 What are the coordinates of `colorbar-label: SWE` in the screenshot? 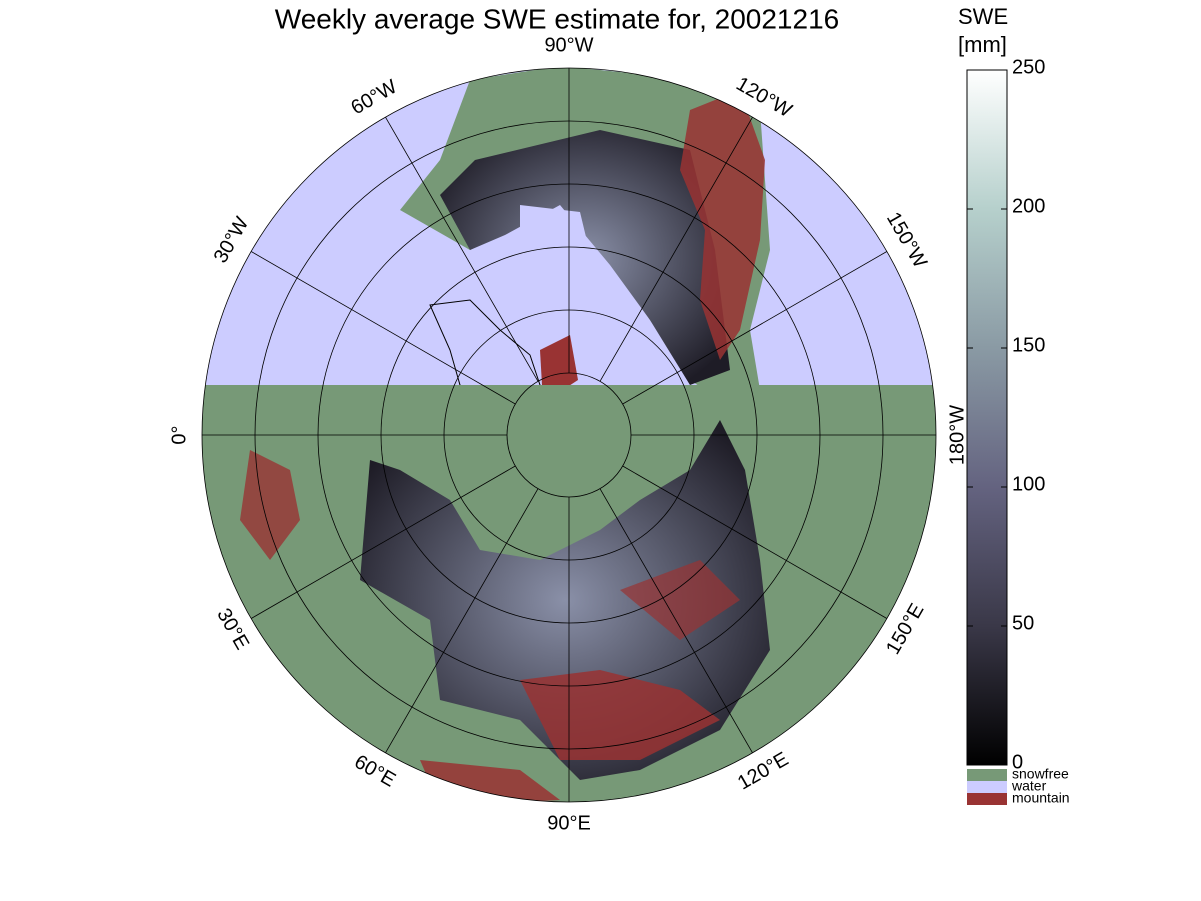 It's located at (983, 16).